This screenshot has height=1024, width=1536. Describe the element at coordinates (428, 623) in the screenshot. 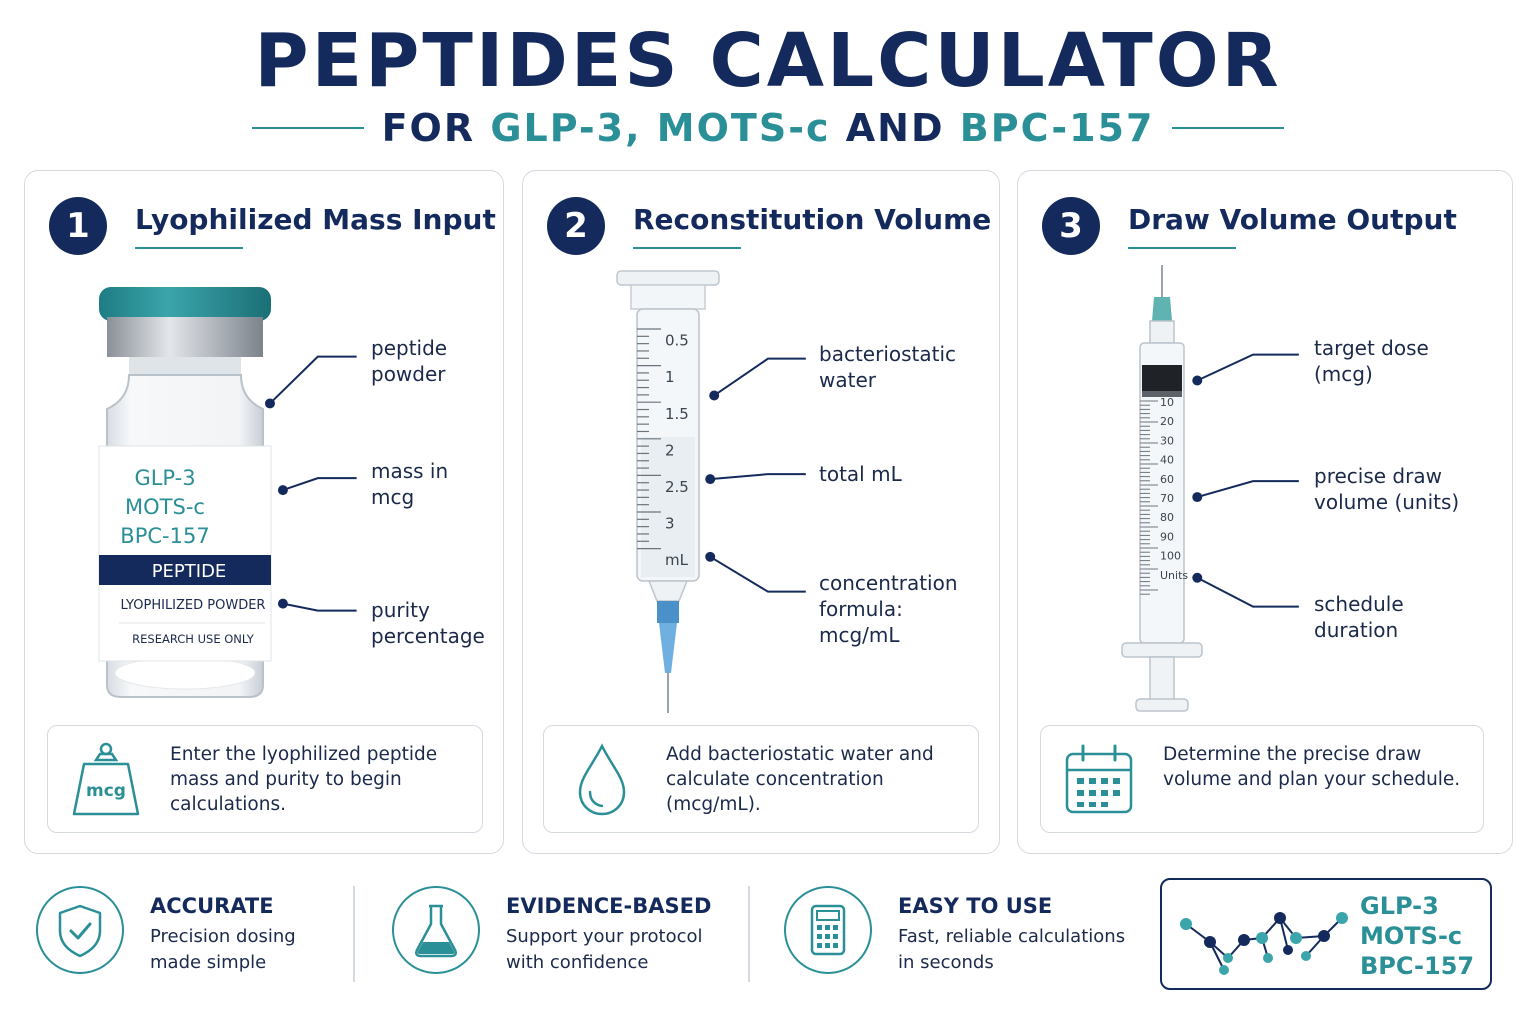

I see `label-purity-percentage: purity percentage` at that location.